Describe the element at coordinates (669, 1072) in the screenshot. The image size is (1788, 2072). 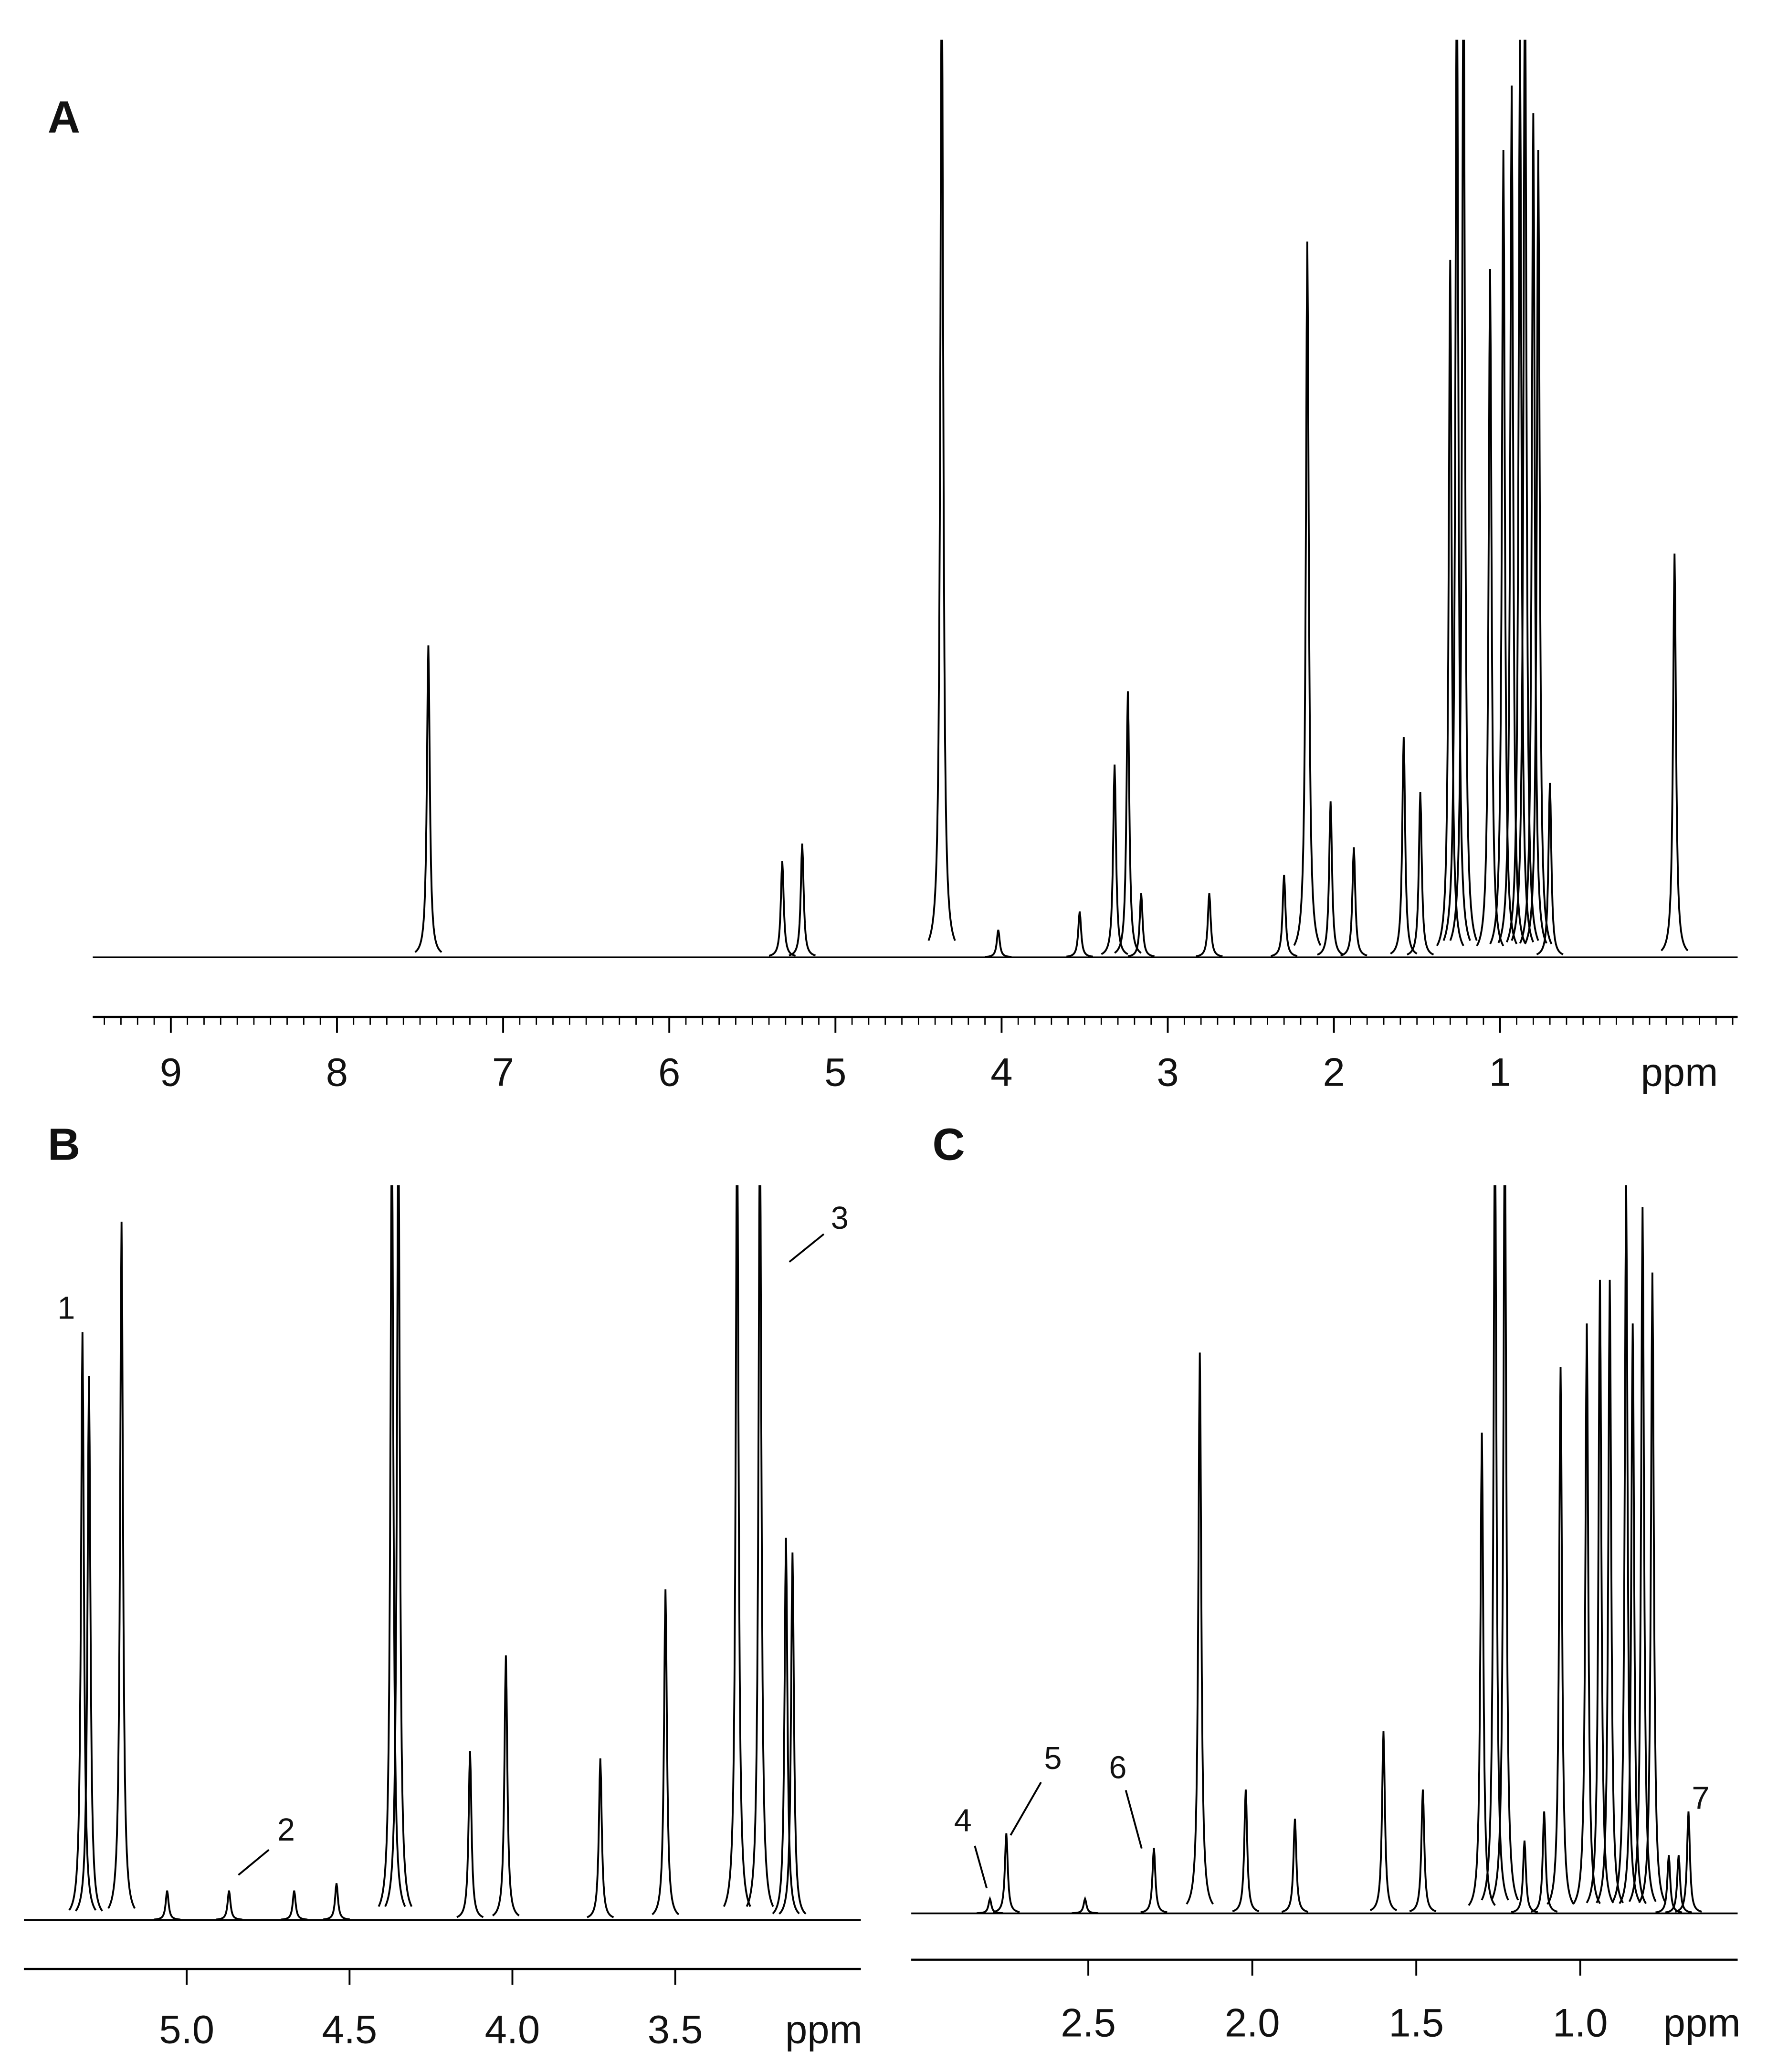
I see `x-tick-label: 6` at that location.